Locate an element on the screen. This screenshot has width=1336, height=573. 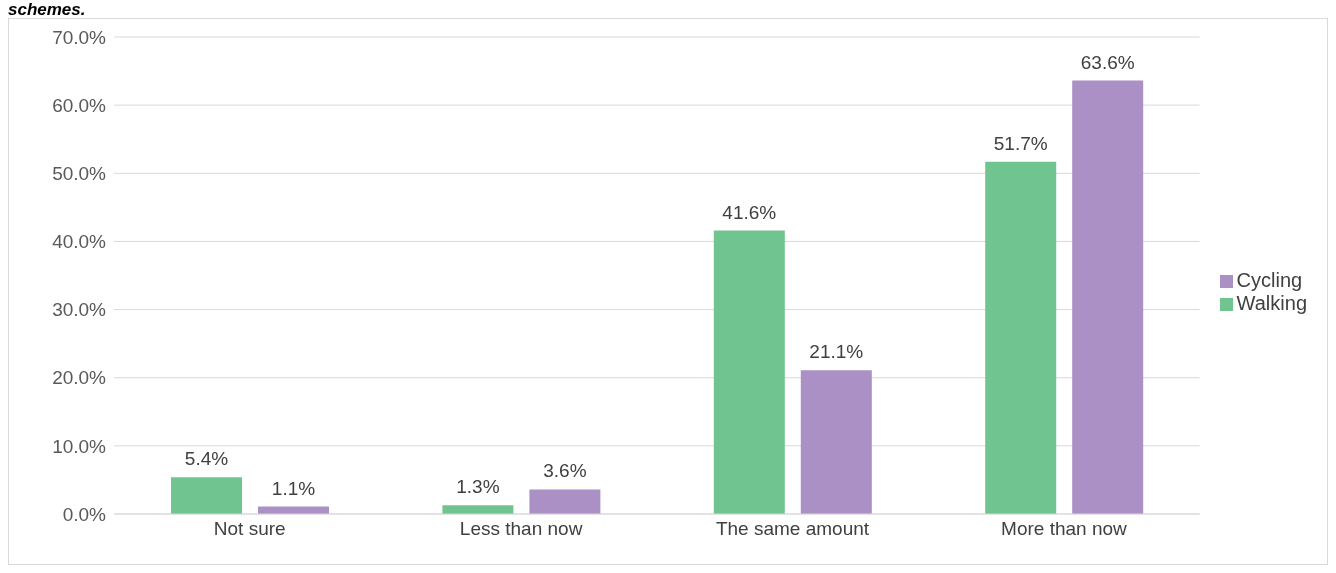
data-label: 5.4% is located at coordinates (206, 459).